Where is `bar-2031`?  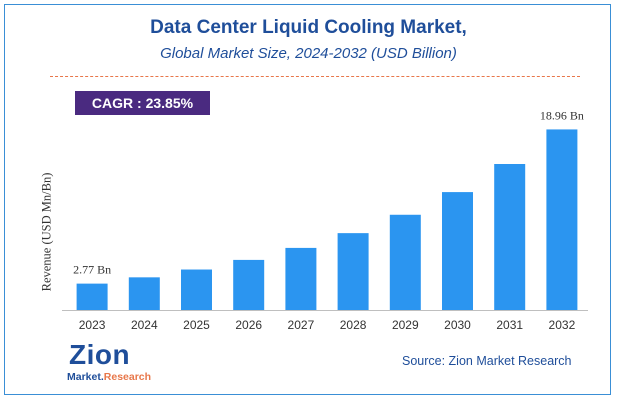
bar-2031 is located at coordinates (510, 237).